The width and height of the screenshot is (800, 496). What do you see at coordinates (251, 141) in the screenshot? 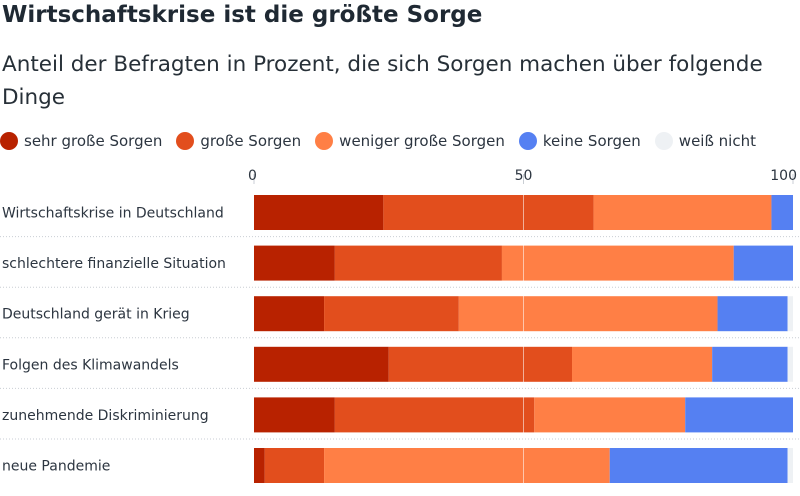
I see `legend-label: große Sorgen` at bounding box center [251, 141].